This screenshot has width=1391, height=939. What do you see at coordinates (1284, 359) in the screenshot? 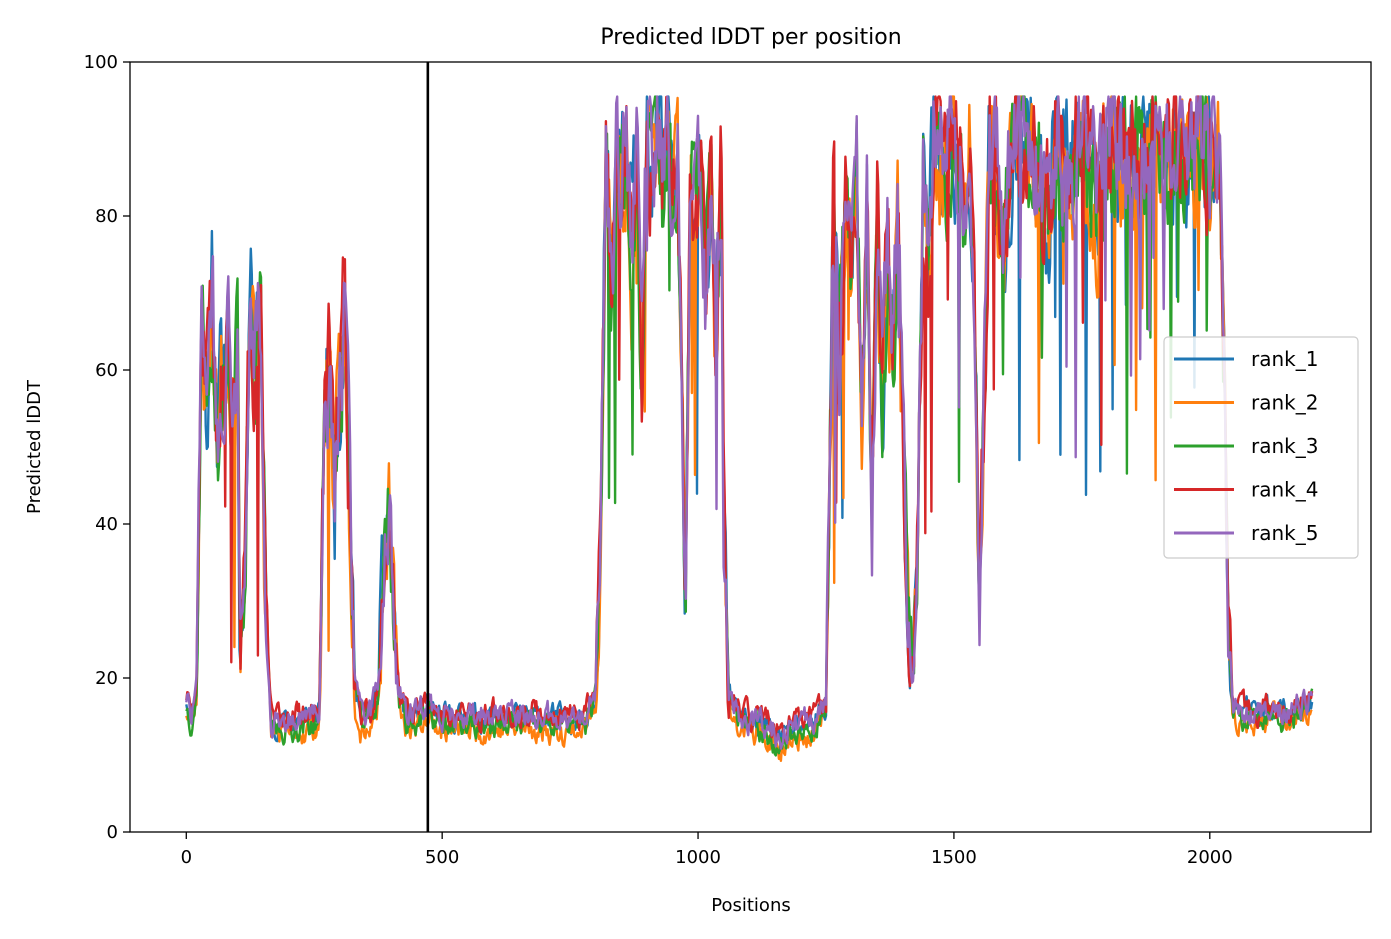
I see `legend-label: rank_1` at bounding box center [1284, 359].